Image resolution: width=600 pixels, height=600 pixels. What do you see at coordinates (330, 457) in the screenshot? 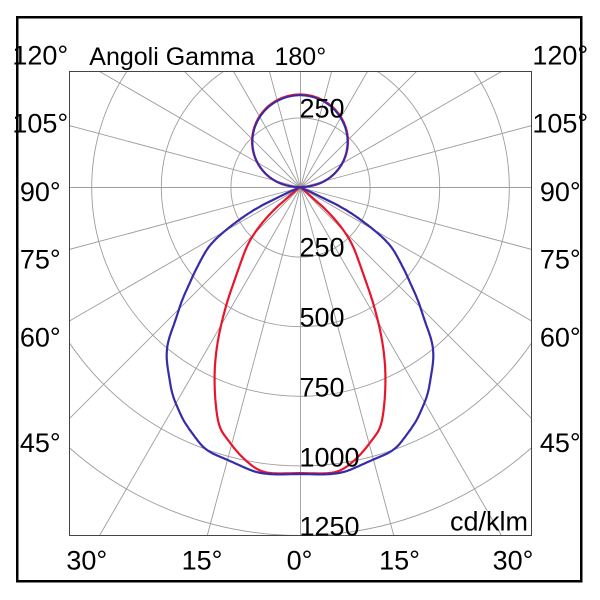
I see `svg-text: 1000` at bounding box center [330, 457].